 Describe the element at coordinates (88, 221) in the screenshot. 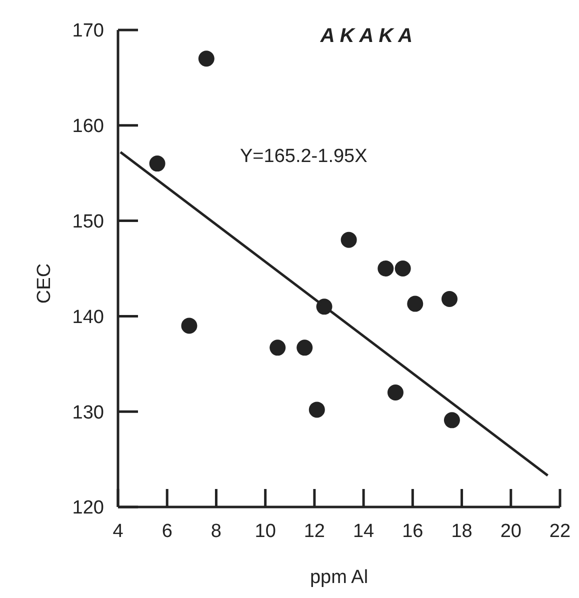

I see `y-tick-label: 150` at that location.